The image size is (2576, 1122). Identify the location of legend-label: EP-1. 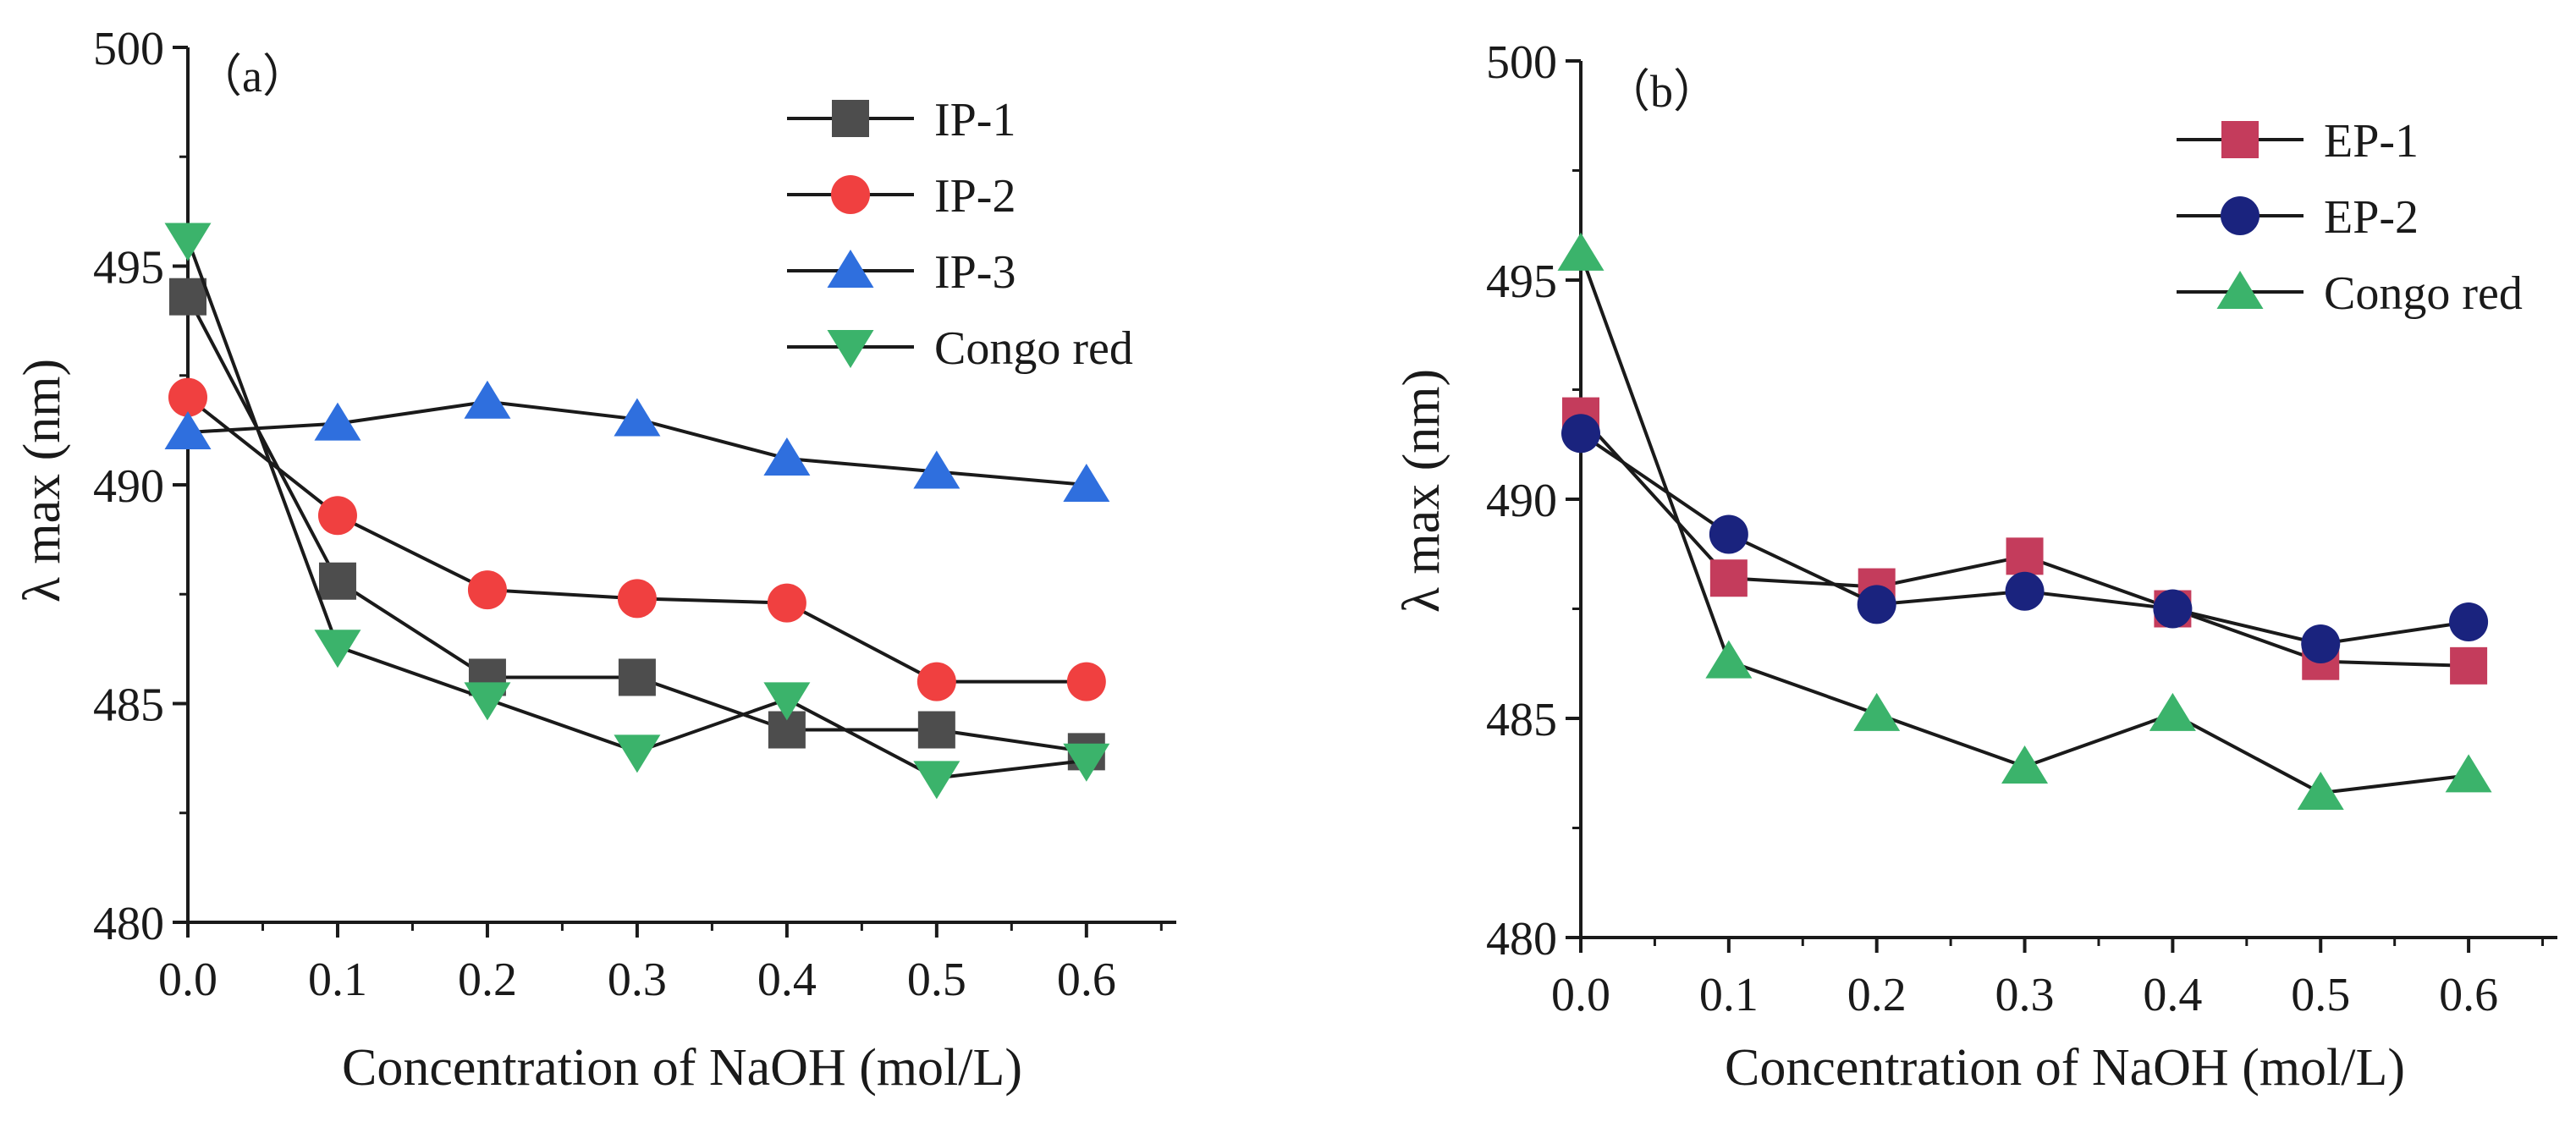
(2371, 142).